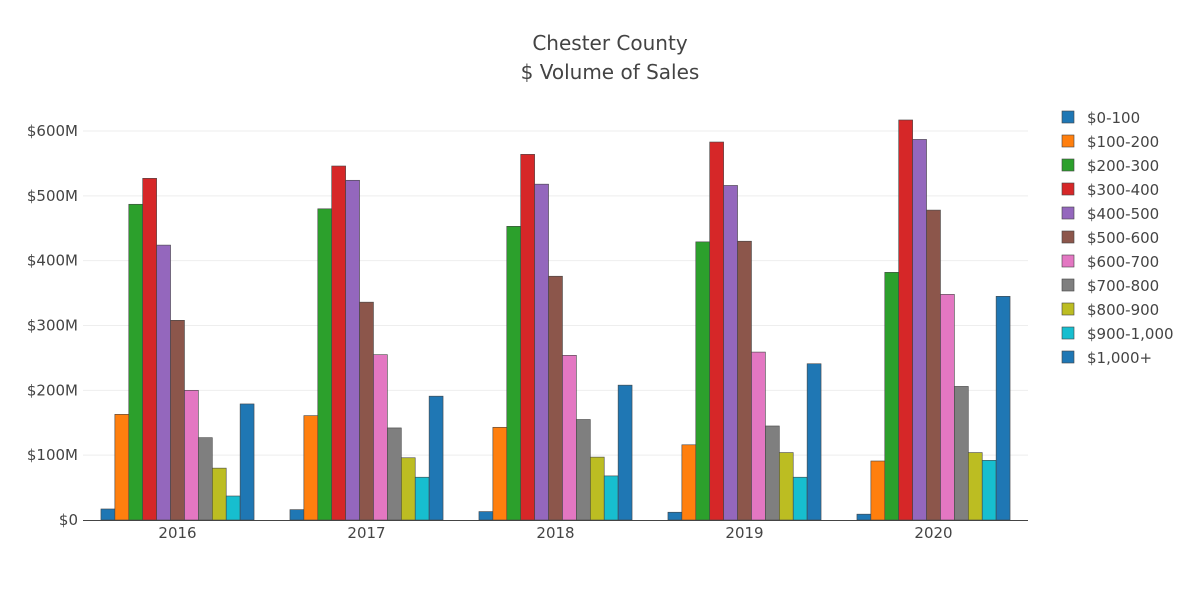 The width and height of the screenshot is (1200, 604). Describe the element at coordinates (52, 131) in the screenshot. I see `y-tick-label: $600M` at that location.